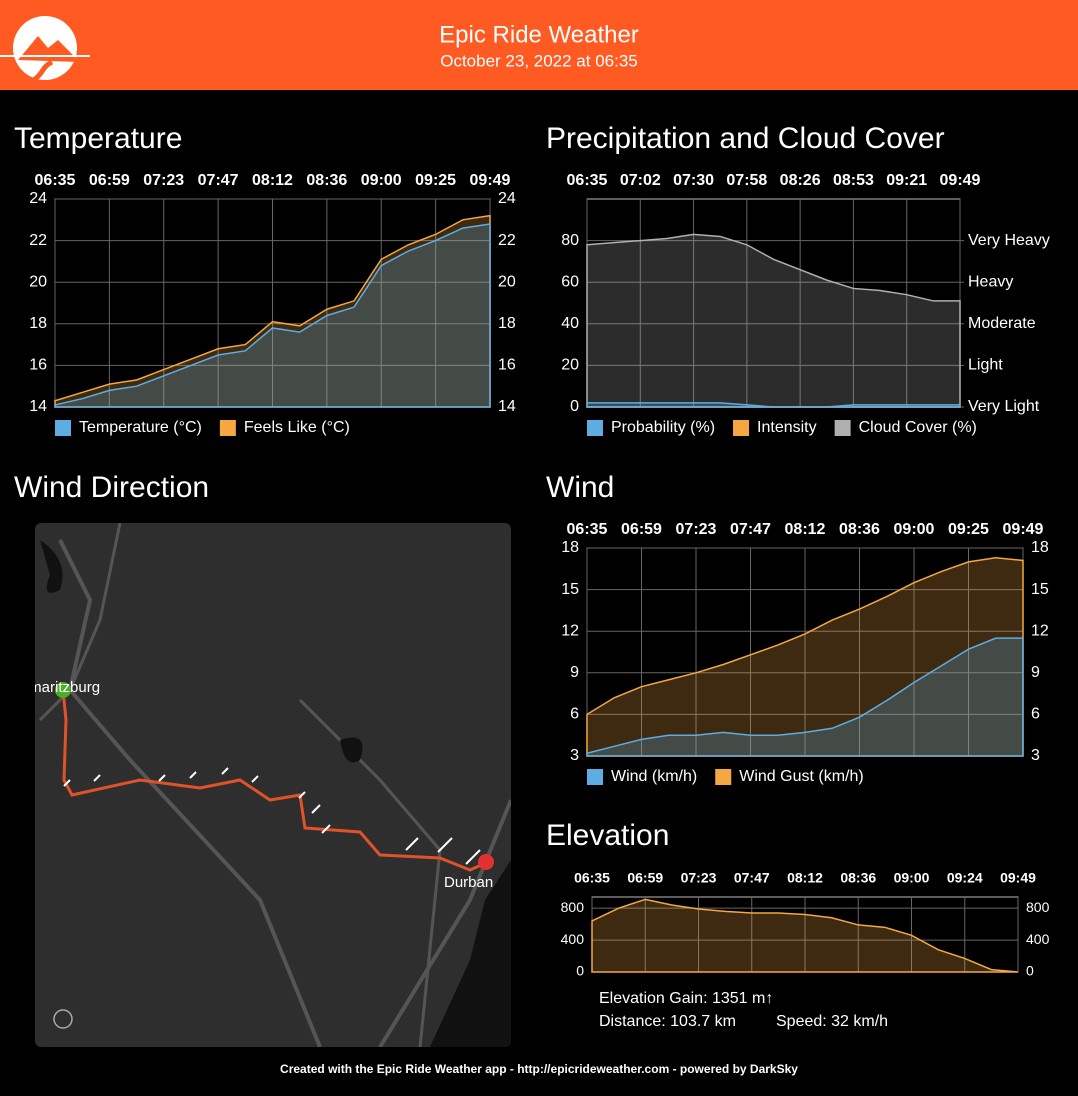  Describe the element at coordinates (745, 138) in the screenshot. I see `chart-title: Precipitation and Cloud Cover` at that location.